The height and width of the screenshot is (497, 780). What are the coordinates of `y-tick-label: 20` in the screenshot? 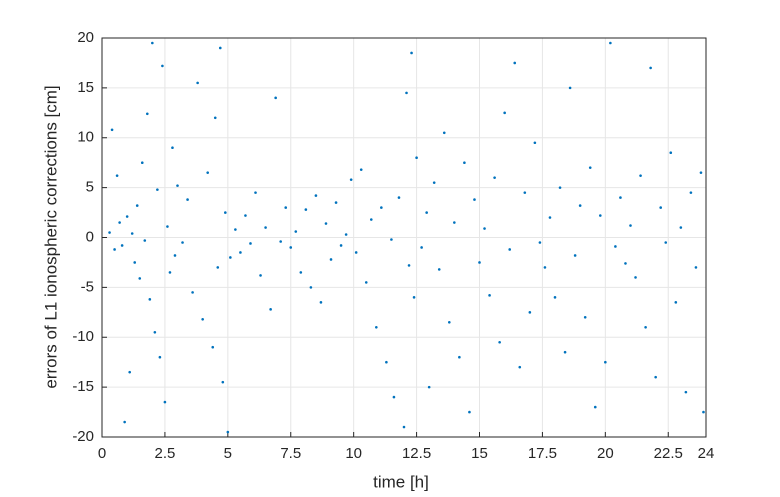 It's located at (85, 37).